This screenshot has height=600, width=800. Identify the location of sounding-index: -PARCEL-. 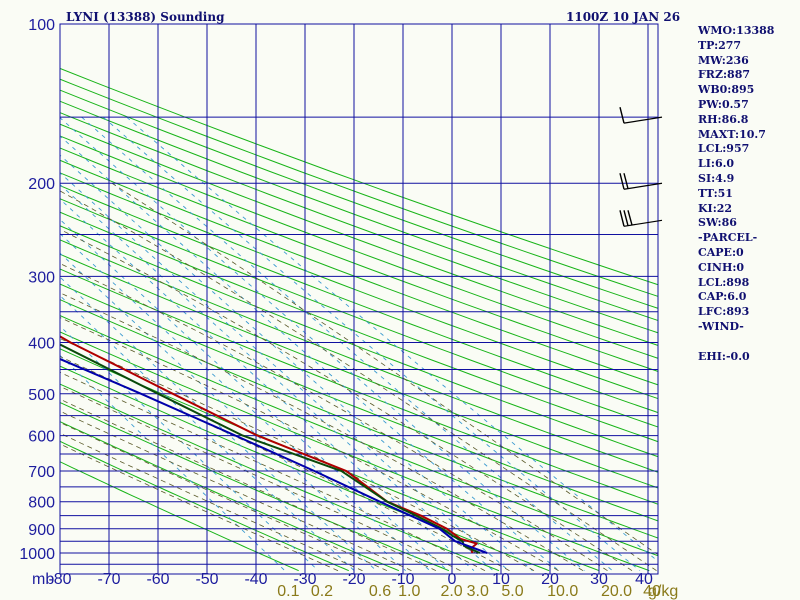
(728, 238).